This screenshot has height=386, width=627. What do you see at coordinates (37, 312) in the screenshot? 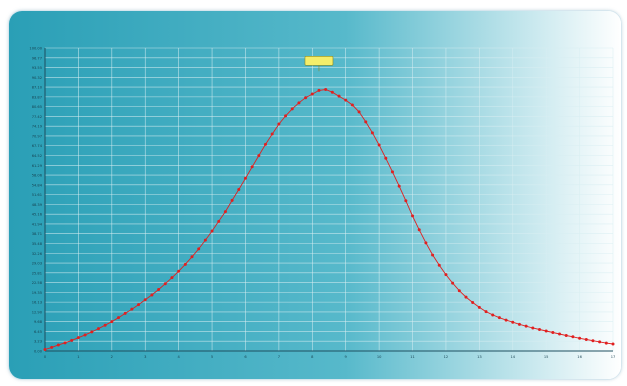
I see `y-tick-label: 12.90` at bounding box center [37, 312].